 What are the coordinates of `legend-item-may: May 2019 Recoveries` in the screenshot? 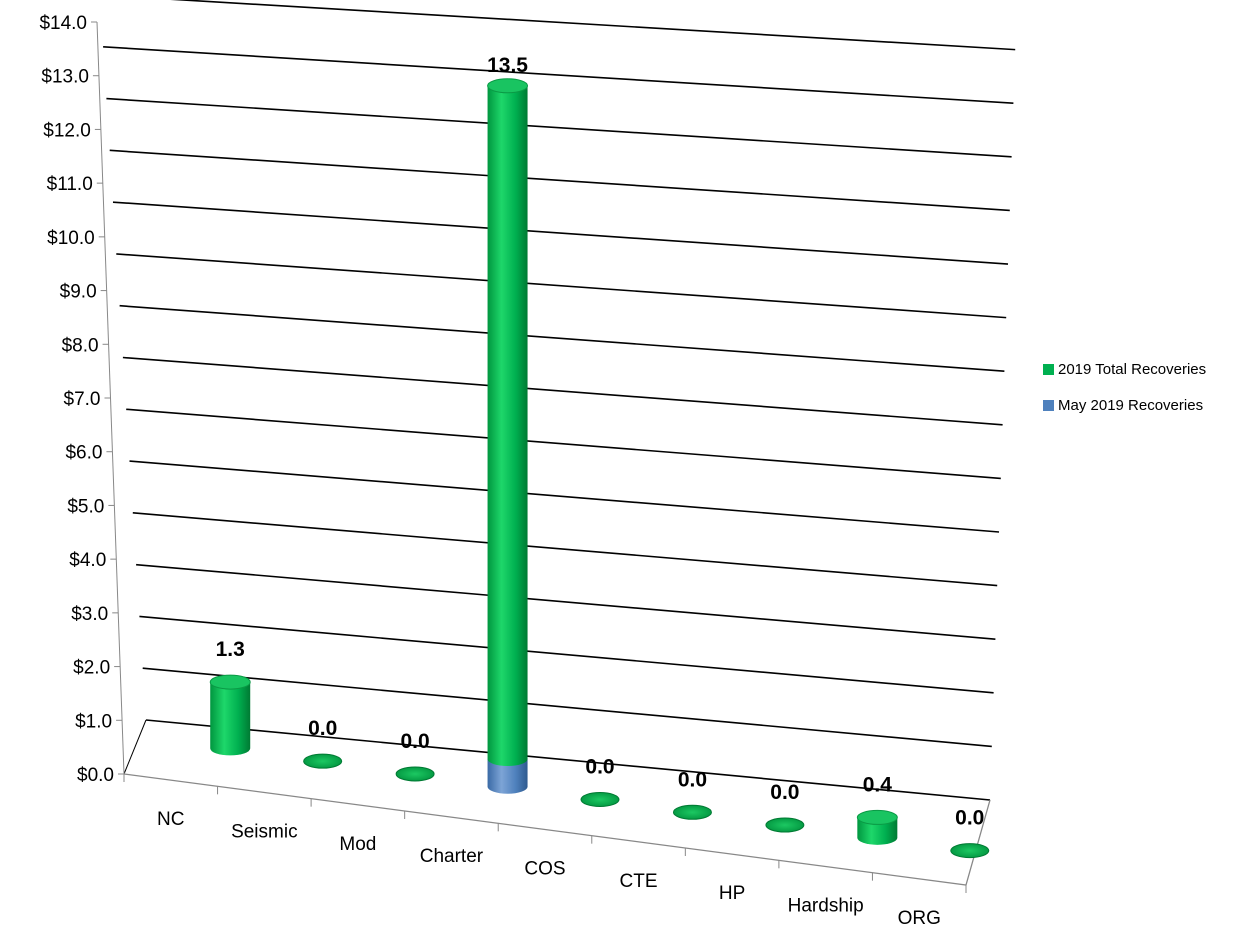 It's located at (1124, 405).